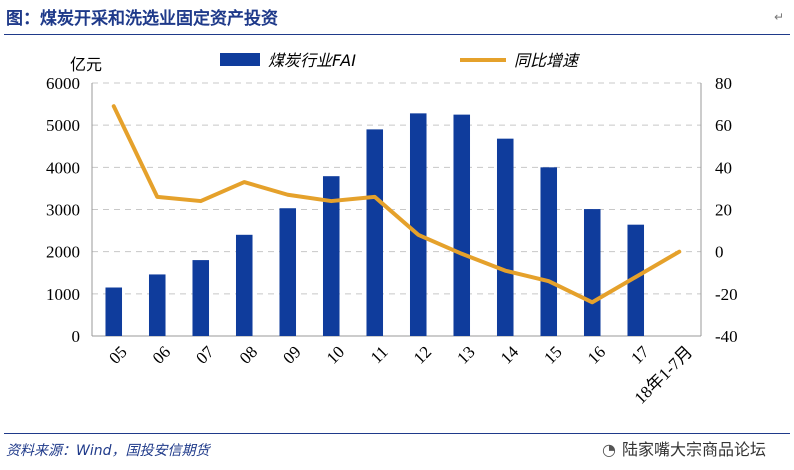  What do you see at coordinates (248, 354) in the screenshot?
I see `x-tick-label: 08` at bounding box center [248, 354].